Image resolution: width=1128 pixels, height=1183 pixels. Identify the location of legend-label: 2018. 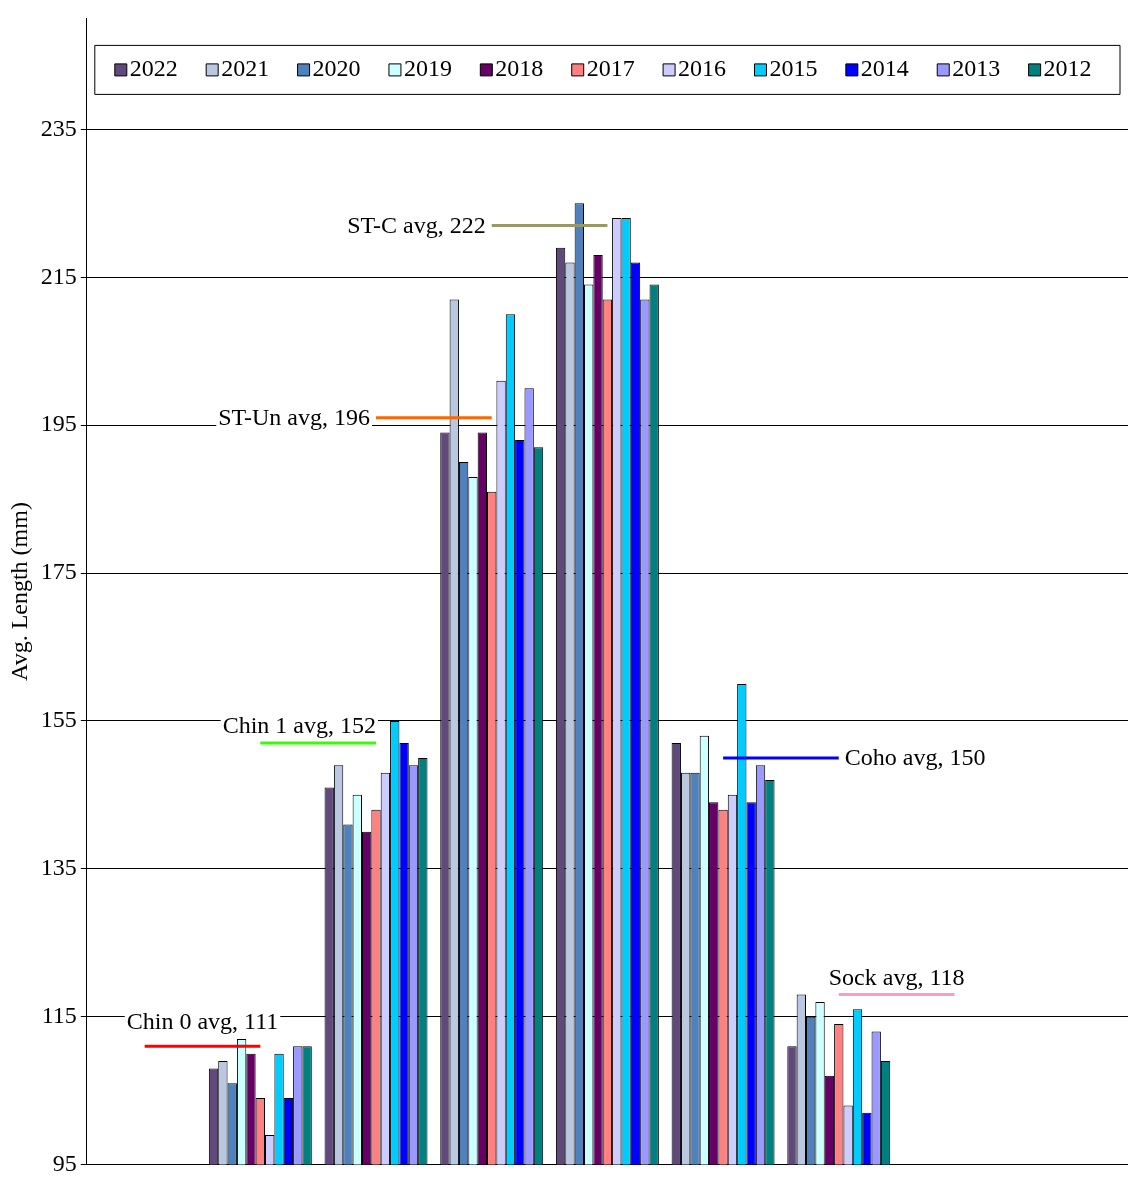
(519, 68).